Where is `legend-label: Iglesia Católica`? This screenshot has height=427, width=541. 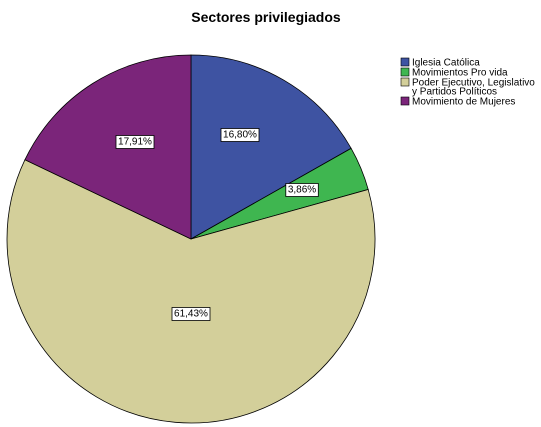
legend-label: Iglesia Católica is located at coordinates (446, 63).